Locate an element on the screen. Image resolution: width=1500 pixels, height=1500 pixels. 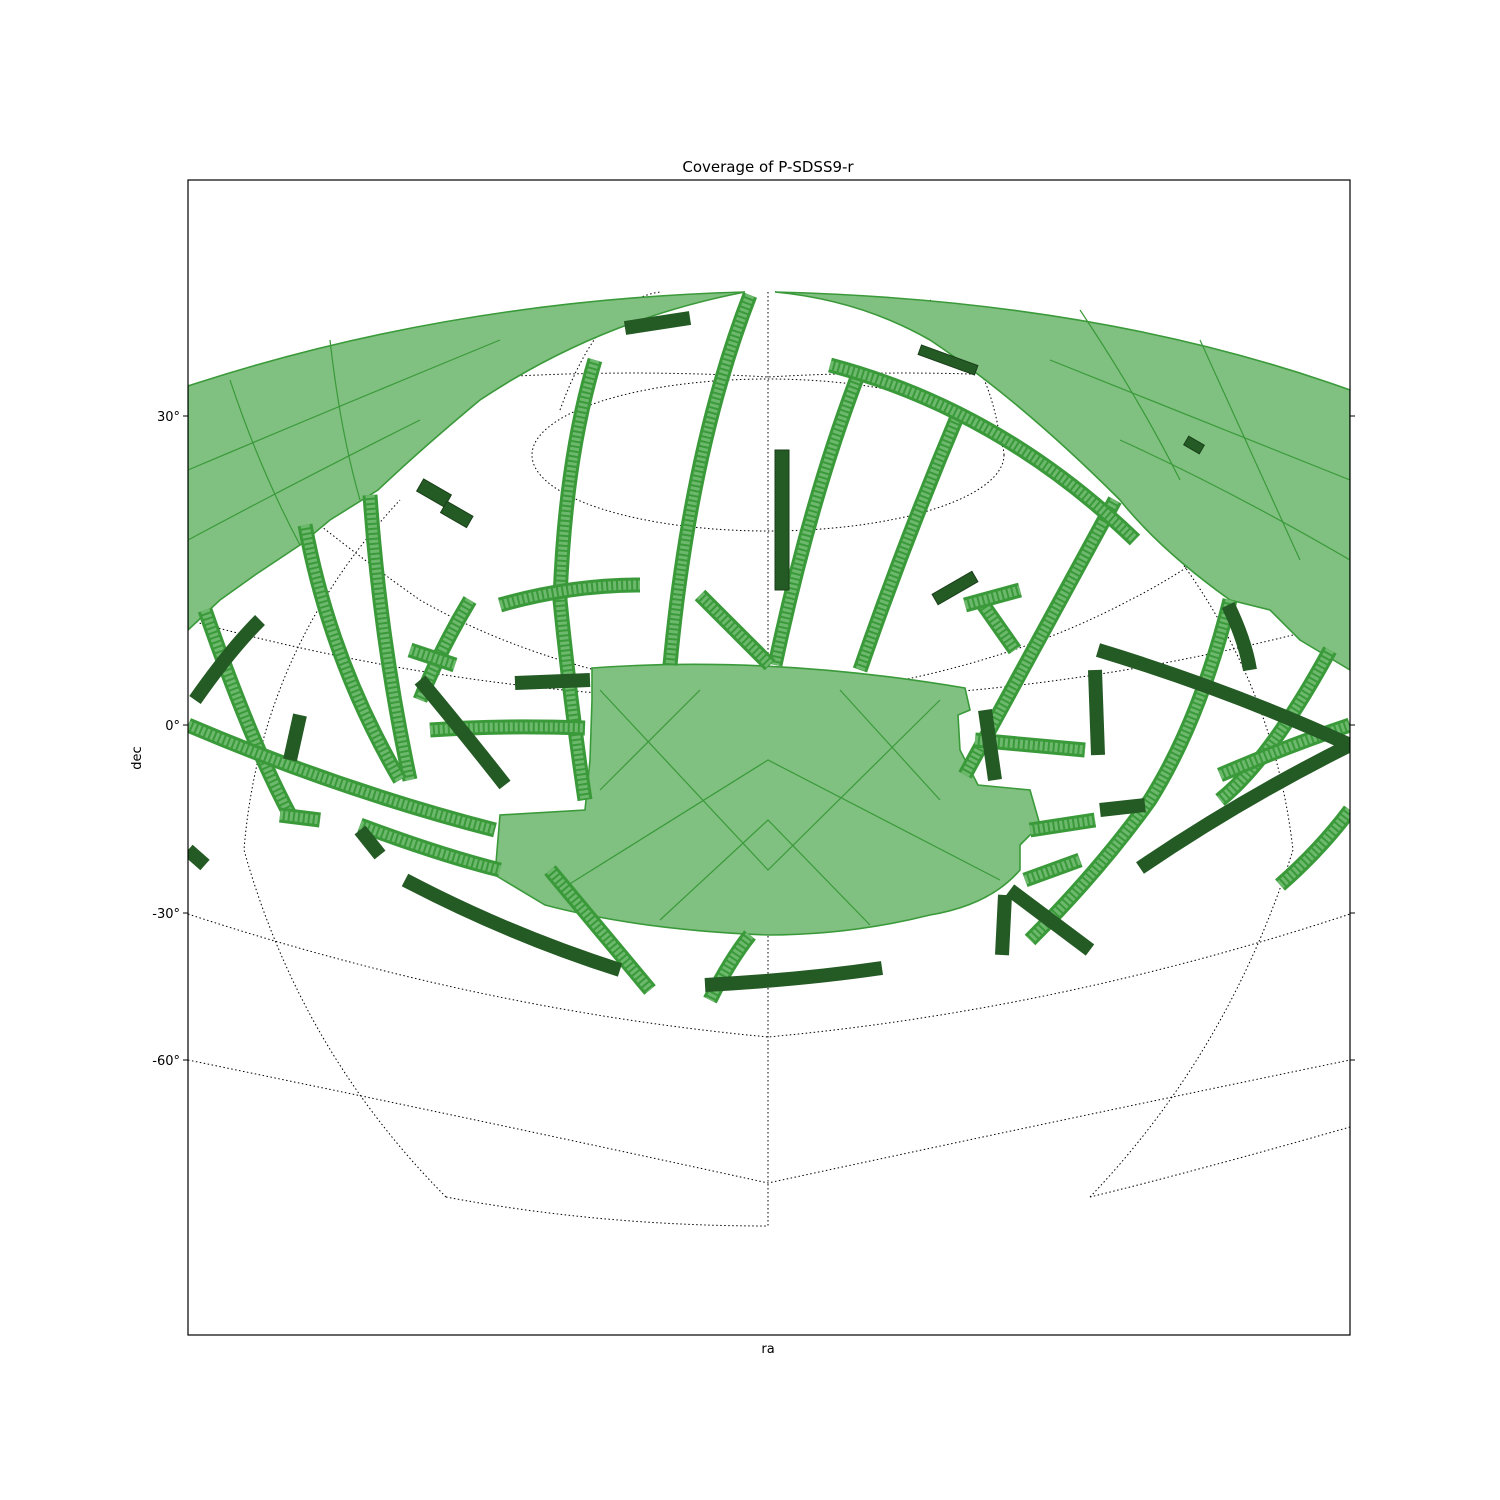
coverage-south is located at coordinates (767, 799).